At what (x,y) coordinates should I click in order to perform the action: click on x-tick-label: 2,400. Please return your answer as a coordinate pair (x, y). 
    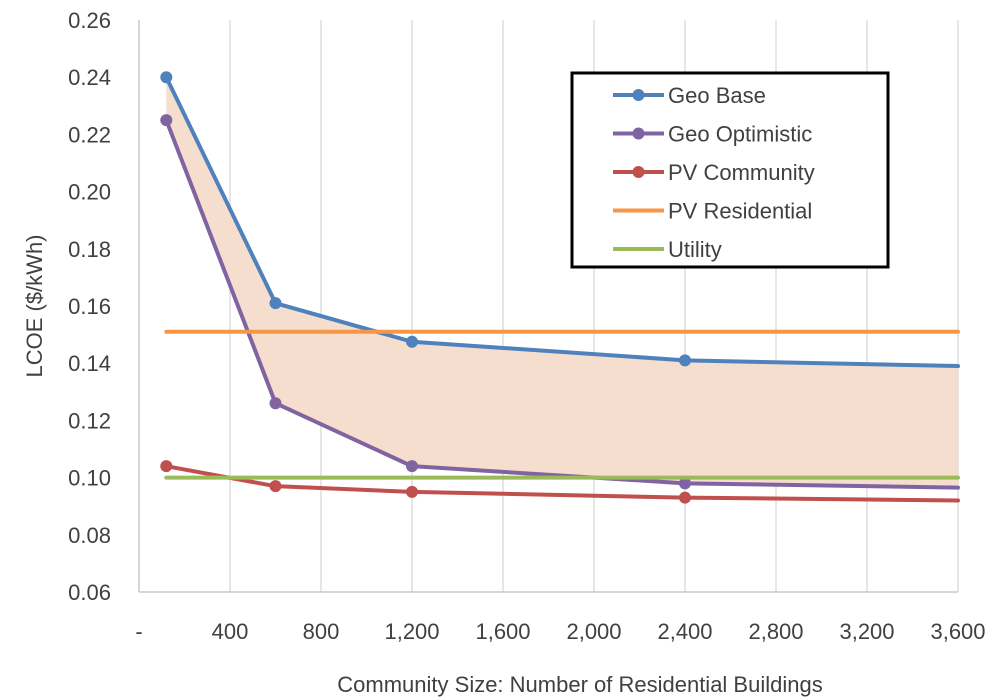
    Looking at the image, I should click on (684, 631).